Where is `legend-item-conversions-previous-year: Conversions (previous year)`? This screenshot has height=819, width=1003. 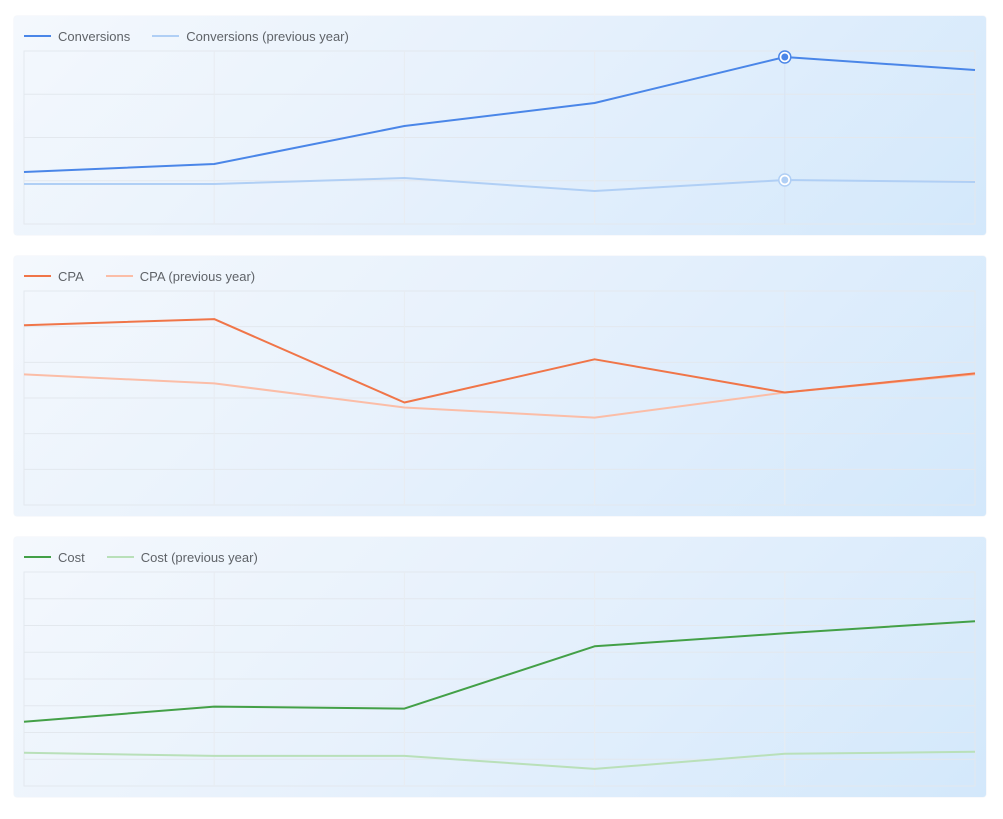
legend-item-conversions-previous-year: Conversions (previous year) is located at coordinates (250, 36).